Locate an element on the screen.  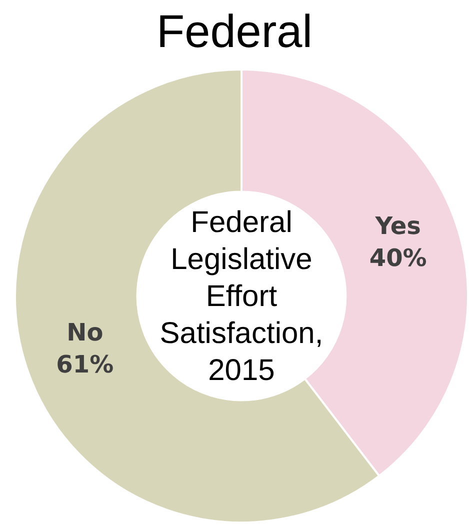
chart-title: Federal is located at coordinates (235, 31).